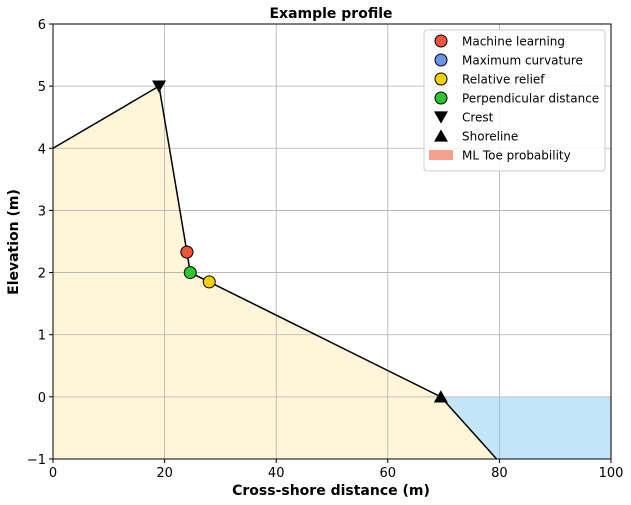 The image size is (631, 505). Describe the element at coordinates (478, 118) in the screenshot. I see `legend-crest-label: Crest` at that location.